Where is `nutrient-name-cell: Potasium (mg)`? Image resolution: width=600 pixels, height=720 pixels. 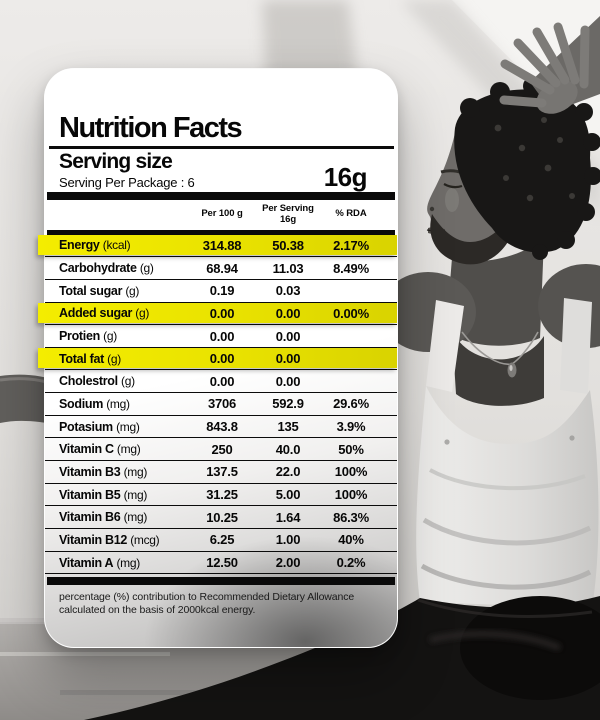 nutrient-name-cell: Potasium (mg) is located at coordinates (99, 426).